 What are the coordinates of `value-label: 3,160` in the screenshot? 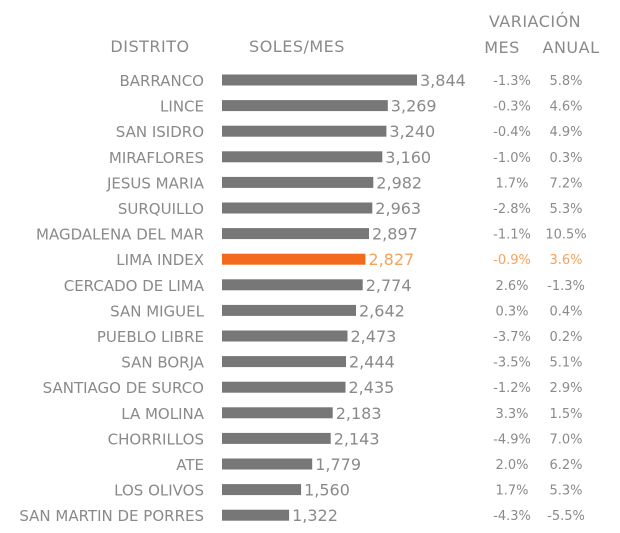 It's located at (408, 157).